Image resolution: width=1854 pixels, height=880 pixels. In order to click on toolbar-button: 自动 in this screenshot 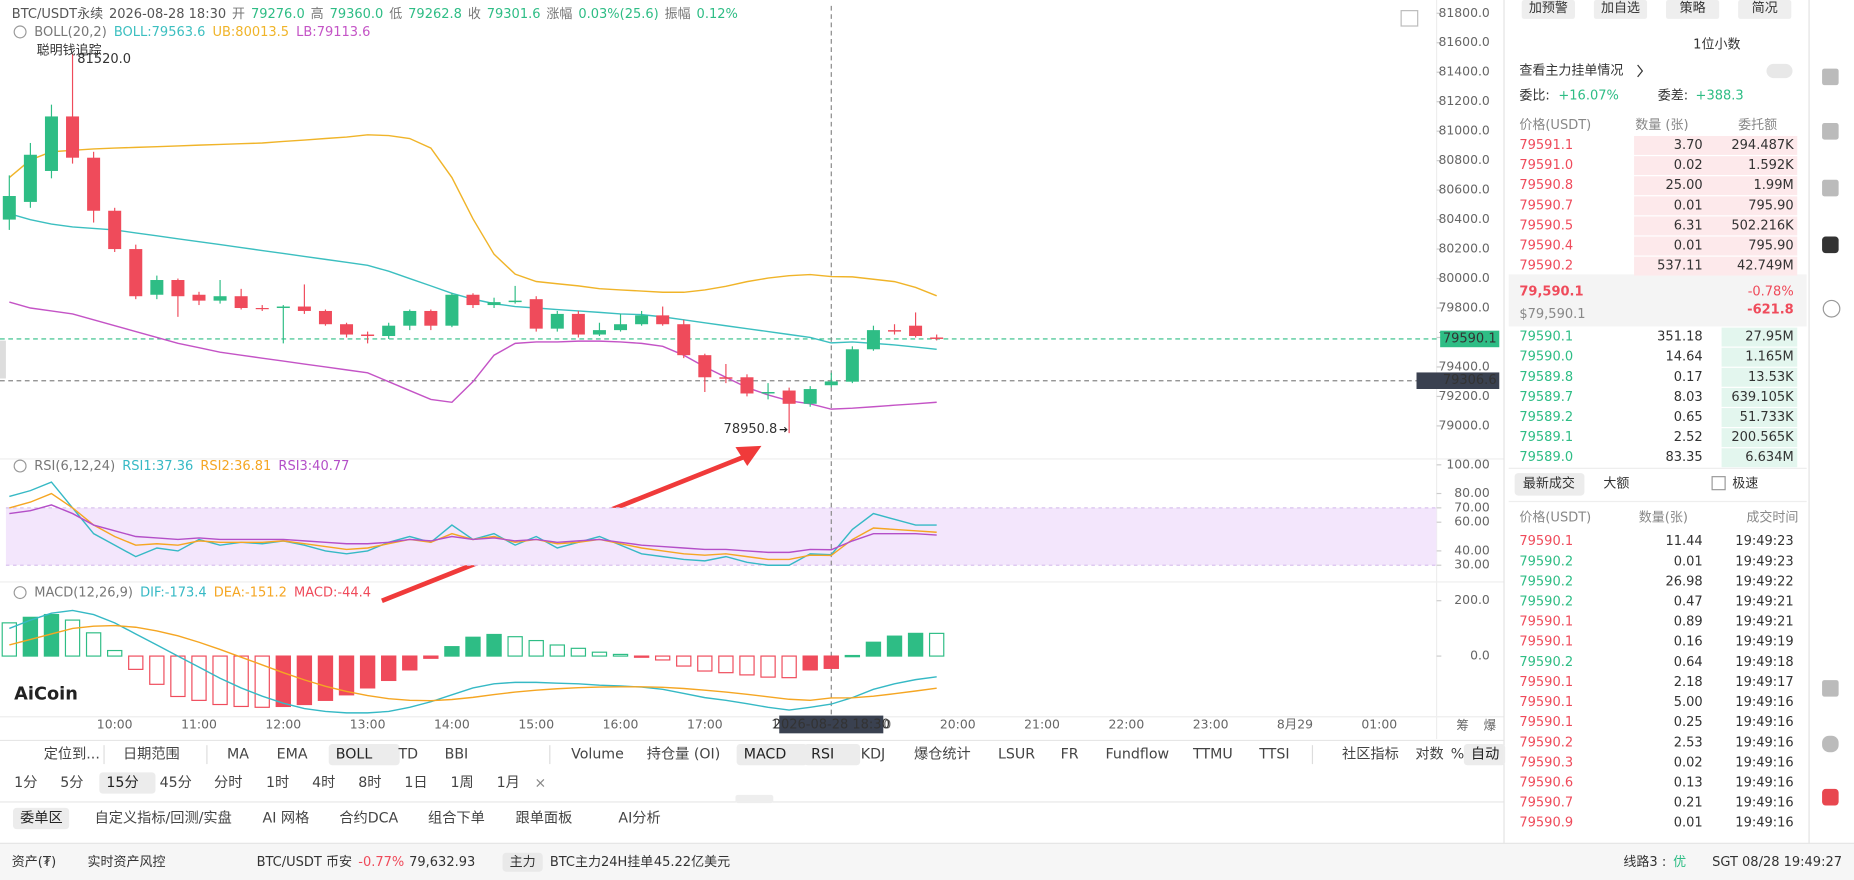, I will do `click(1485, 755)`.